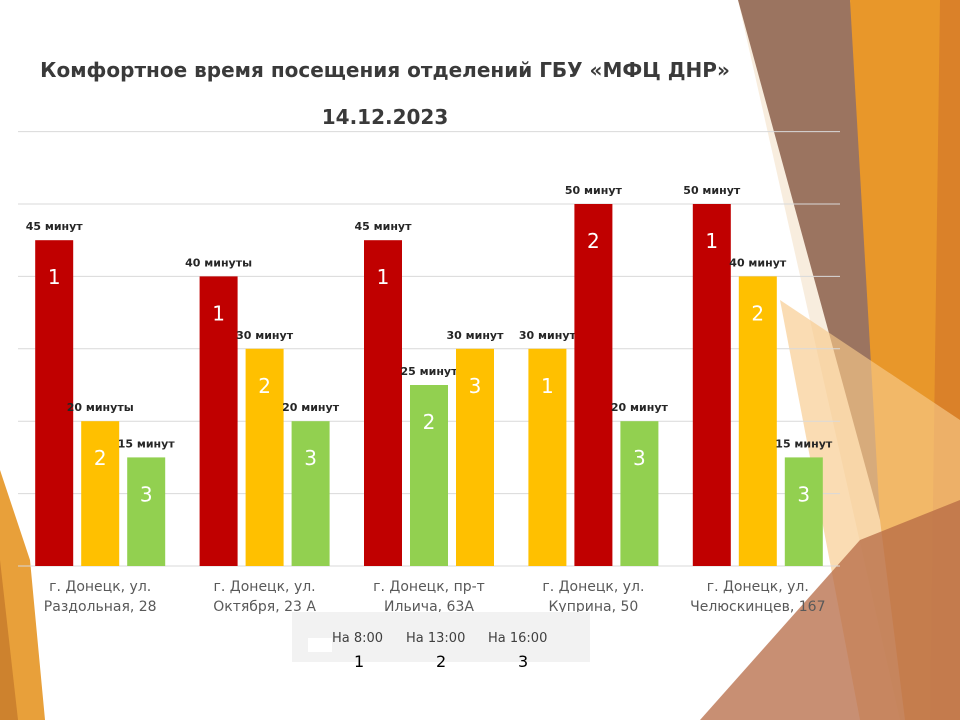  Describe the element at coordinates (358, 638) in the screenshot. I see `legend-label-1: На 8:00` at that location.